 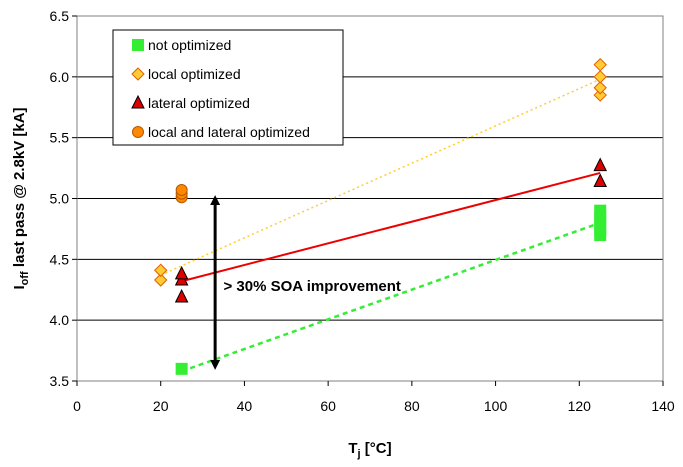 I want to click on x-axis-label-unit: [°C], so click(x=376, y=448).